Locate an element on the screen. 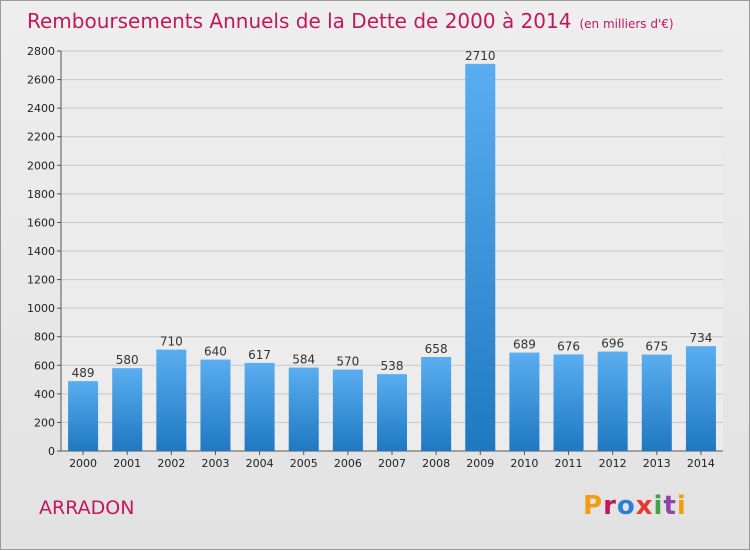 This screenshot has height=551, width=750. data-label-2004: 617 is located at coordinates (259, 355).